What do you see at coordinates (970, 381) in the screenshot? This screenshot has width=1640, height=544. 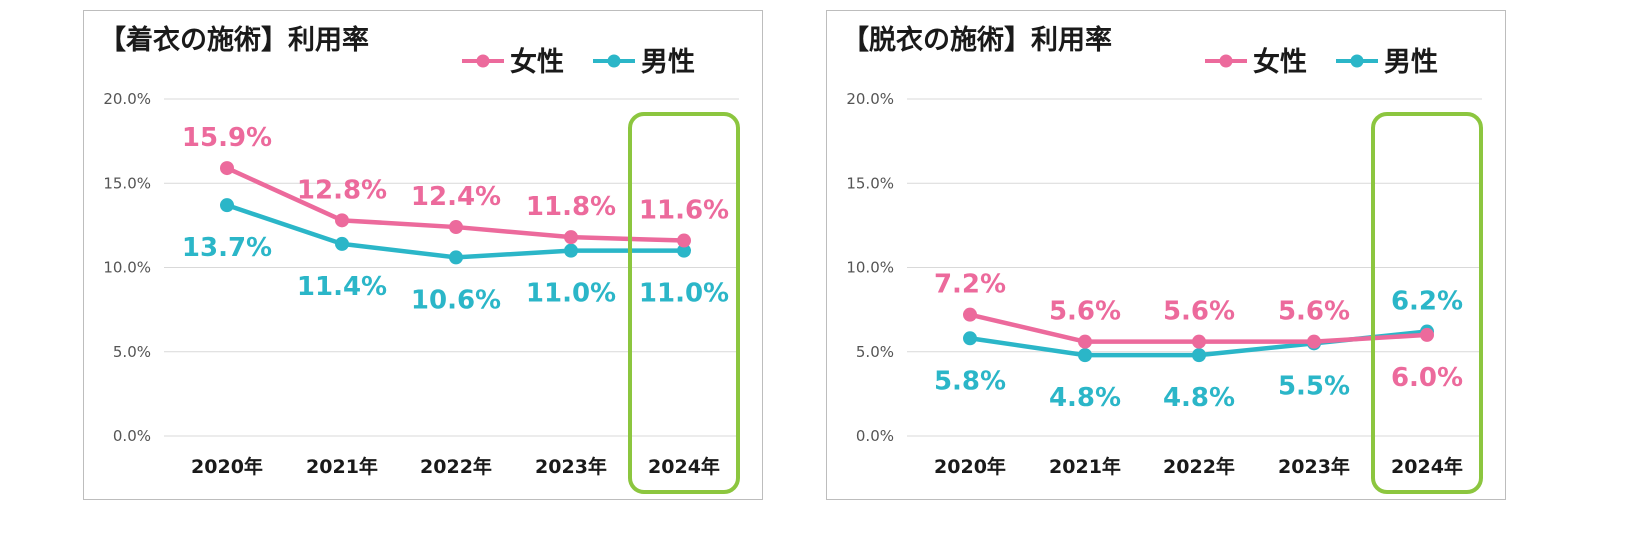 I see `data-label-male: 5.8%` at bounding box center [970, 381].